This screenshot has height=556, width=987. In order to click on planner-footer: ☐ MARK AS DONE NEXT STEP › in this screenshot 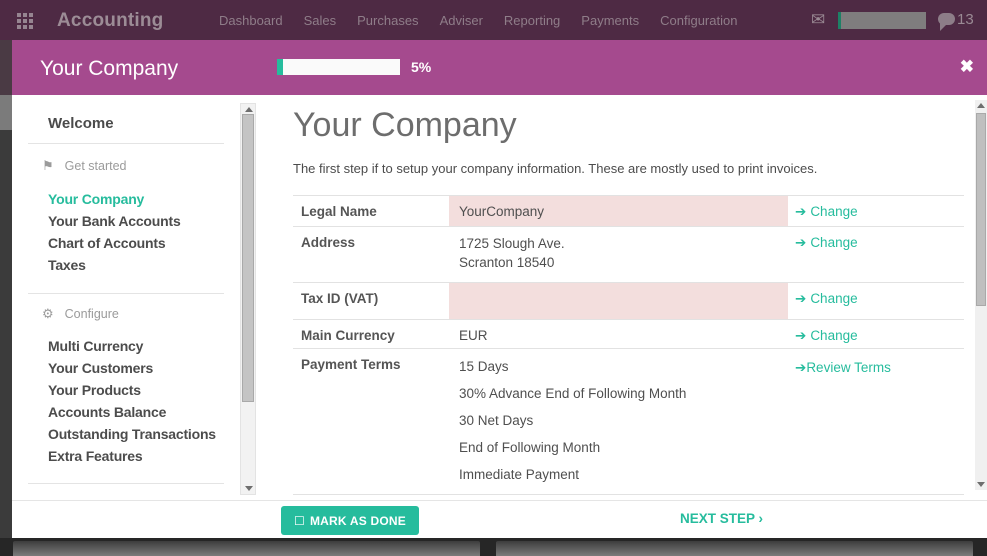, I will do `click(499, 519)`.